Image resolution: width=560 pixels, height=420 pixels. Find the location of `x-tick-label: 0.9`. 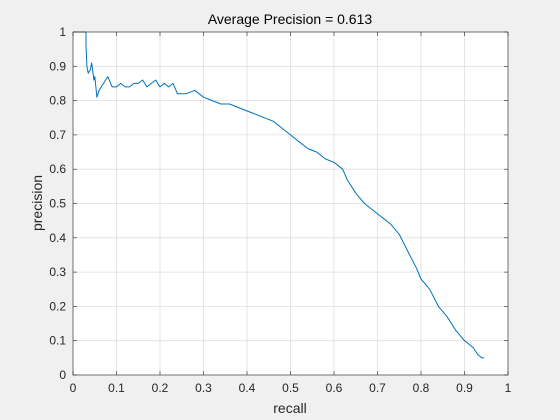

x-tick-label: 0.9 is located at coordinates (464, 388).